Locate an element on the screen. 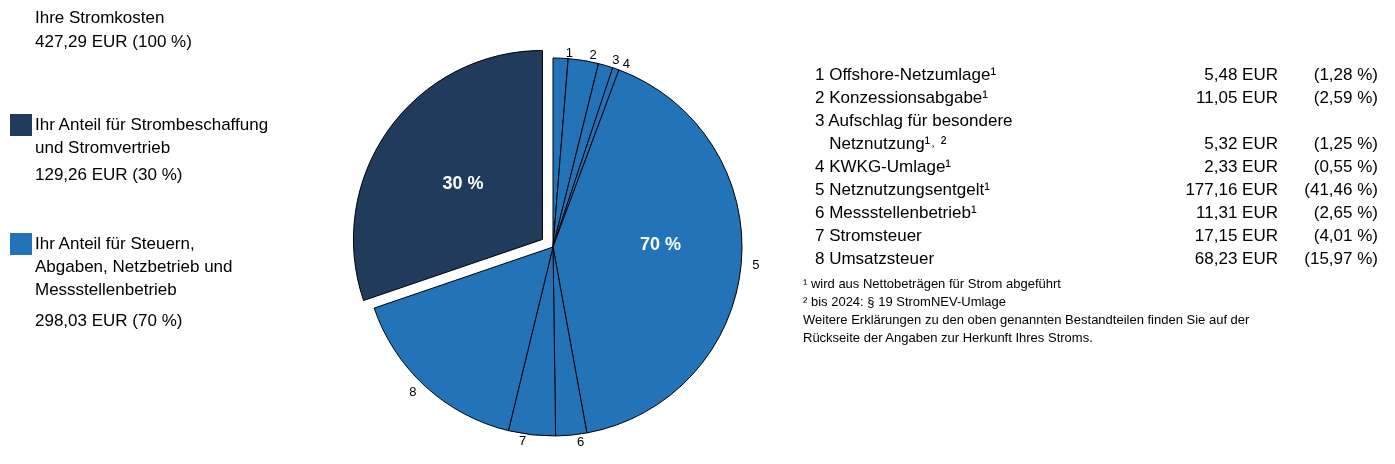 The height and width of the screenshot is (464, 1395). data-label: 30 % is located at coordinates (463, 182).